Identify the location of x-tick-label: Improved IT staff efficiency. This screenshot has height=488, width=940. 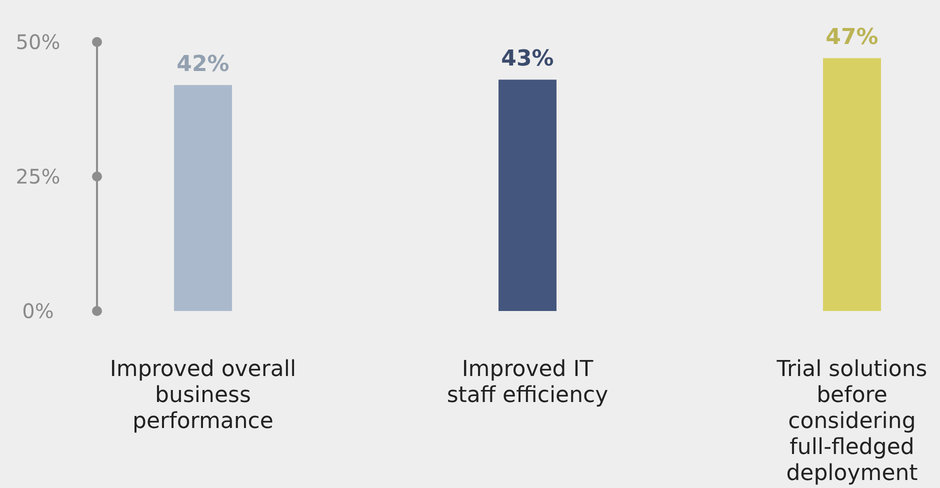
(527, 382).